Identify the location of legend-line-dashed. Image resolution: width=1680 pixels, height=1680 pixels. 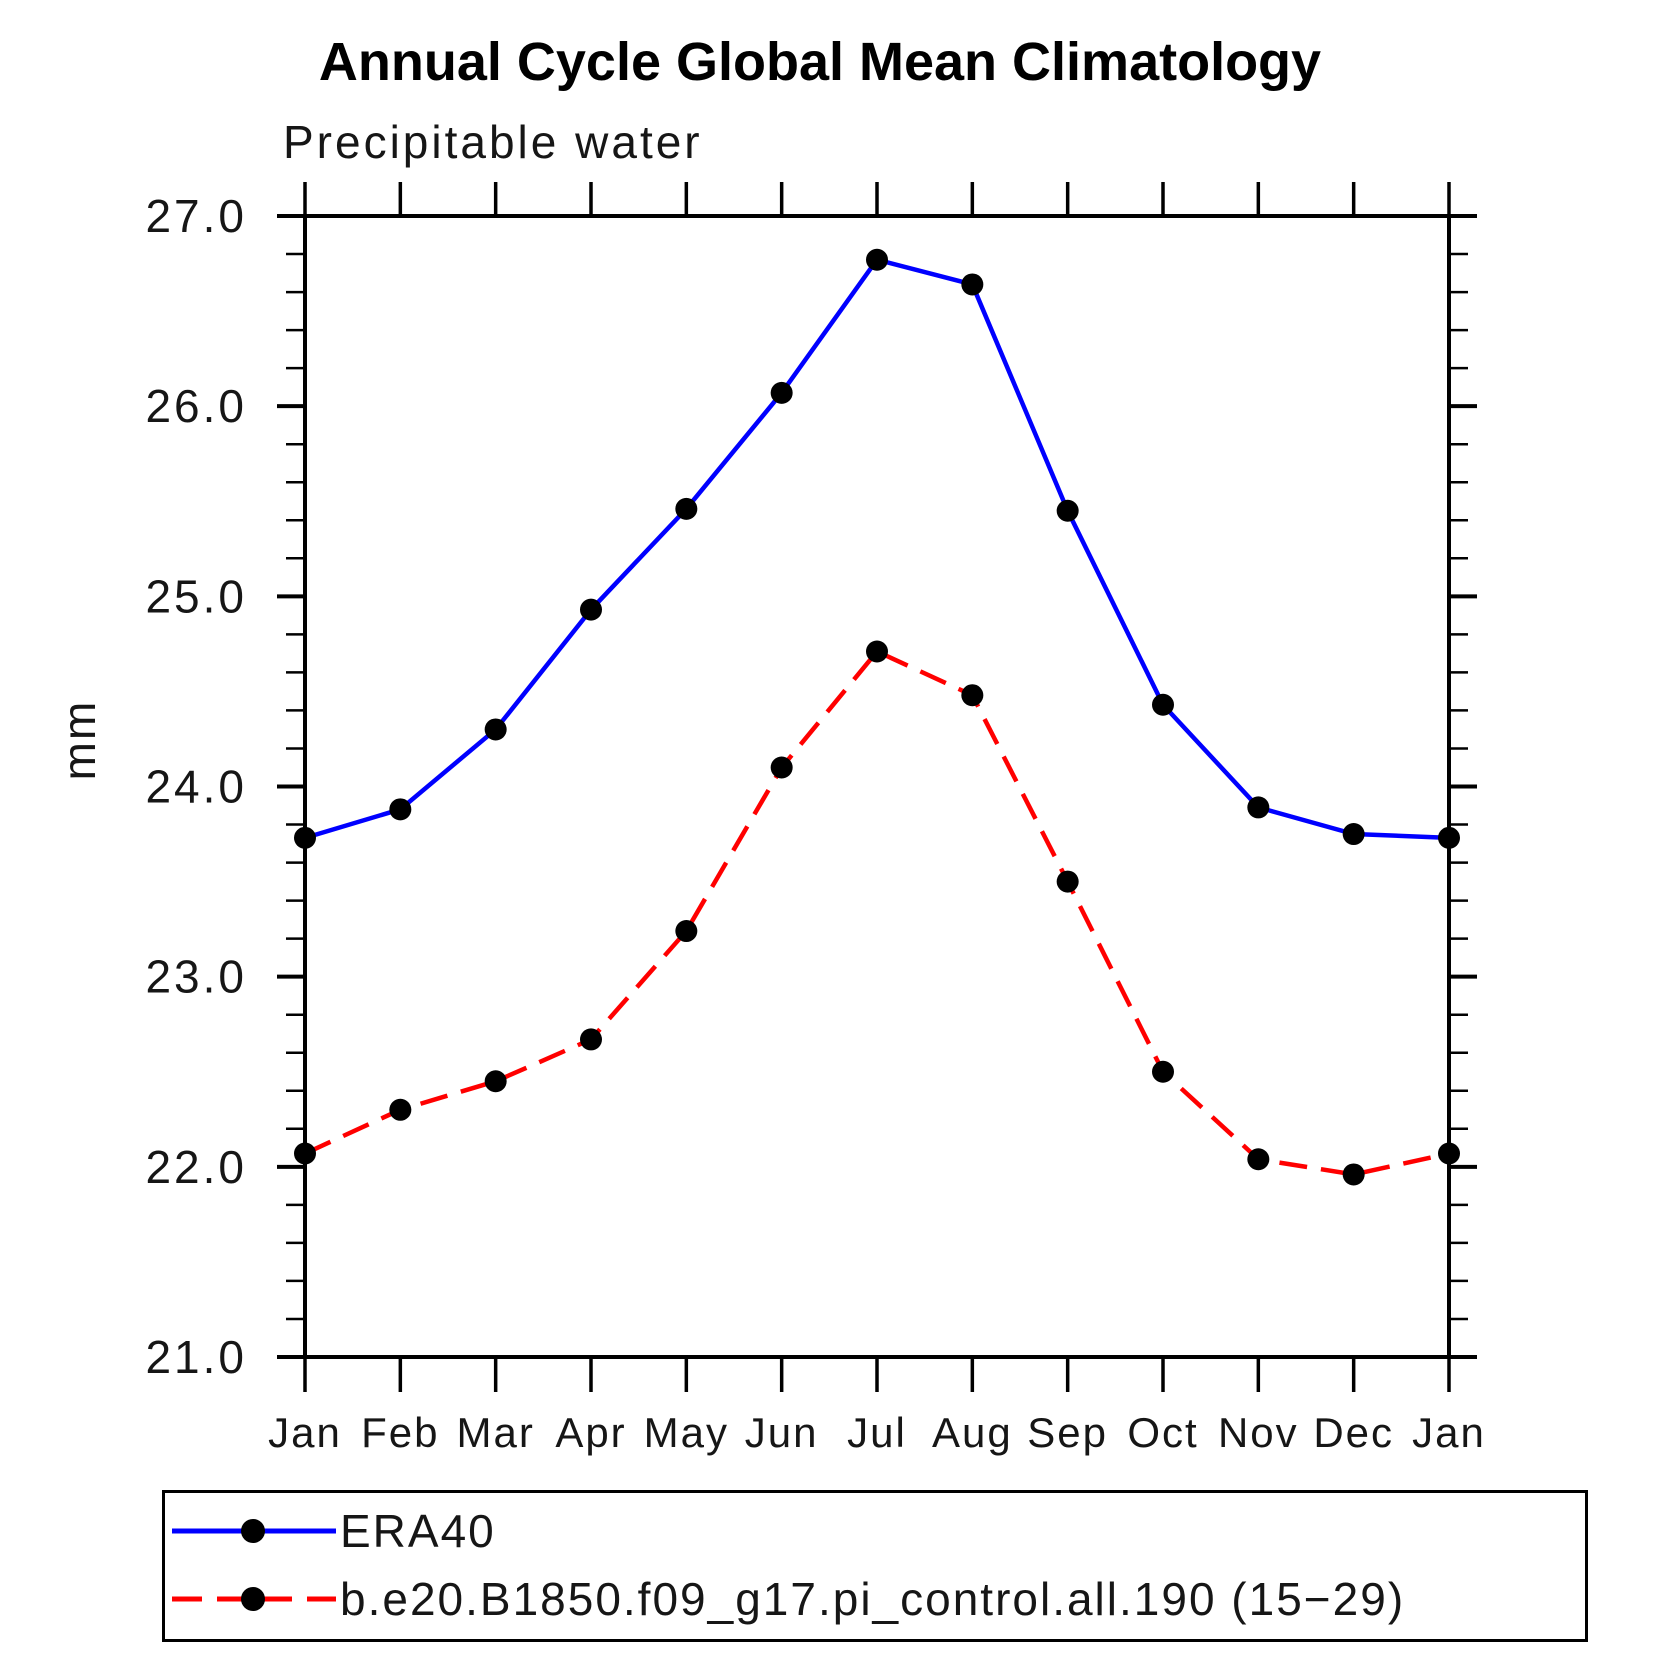
(254, 1599).